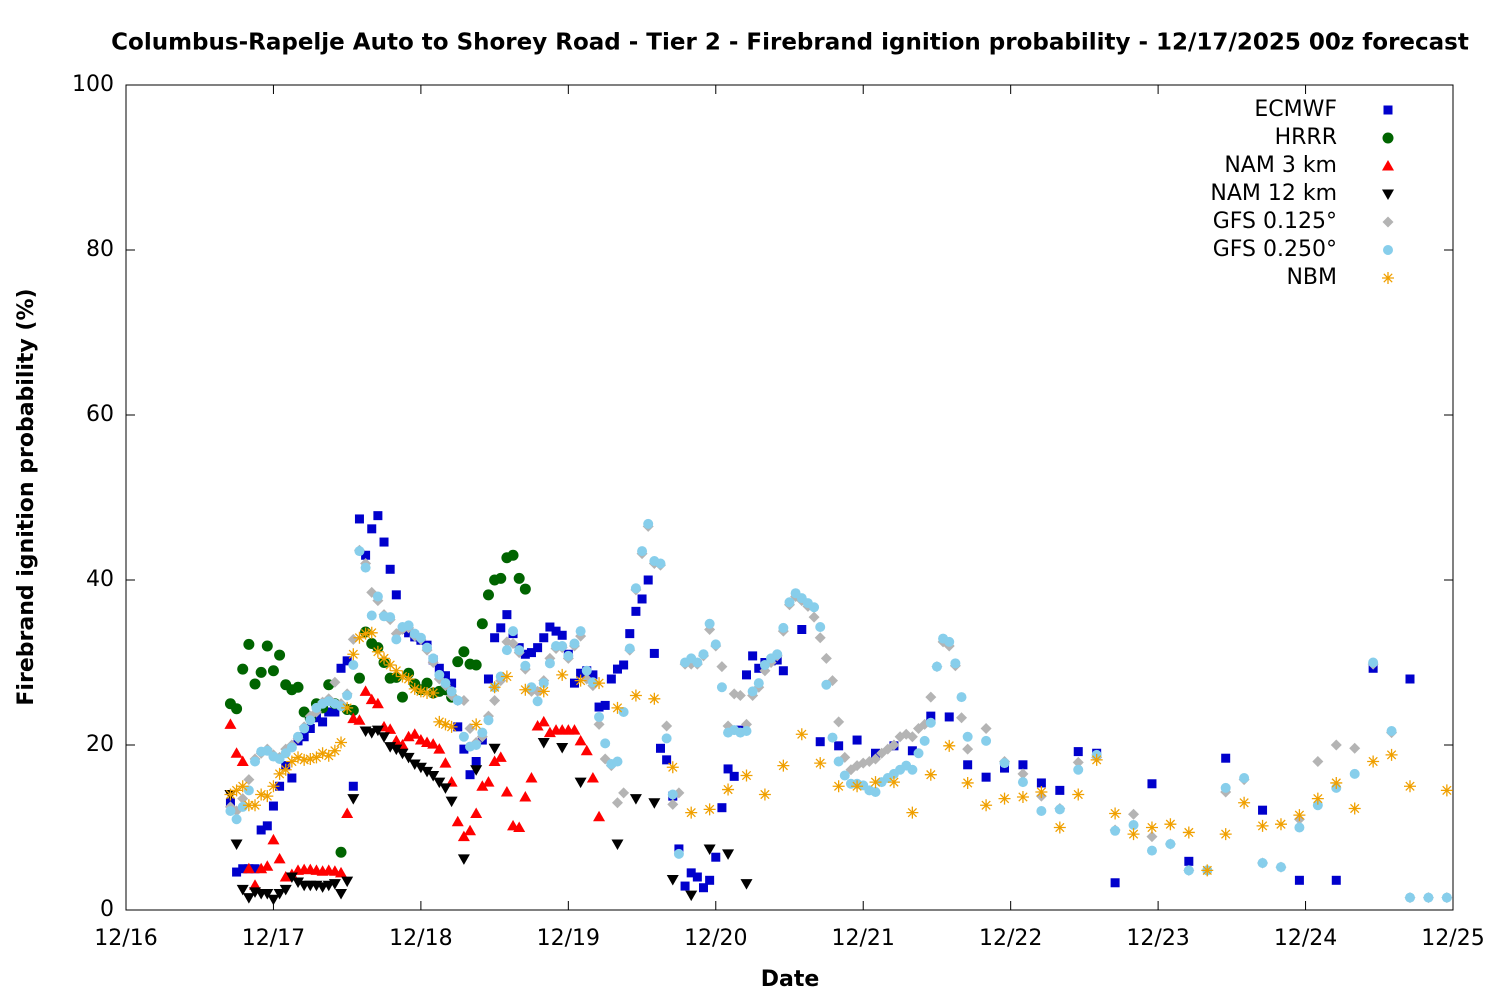 This screenshot has width=1500, height=1000. Describe the element at coordinates (715, 938) in the screenshot. I see `x-tick-label: 12/20` at that location.